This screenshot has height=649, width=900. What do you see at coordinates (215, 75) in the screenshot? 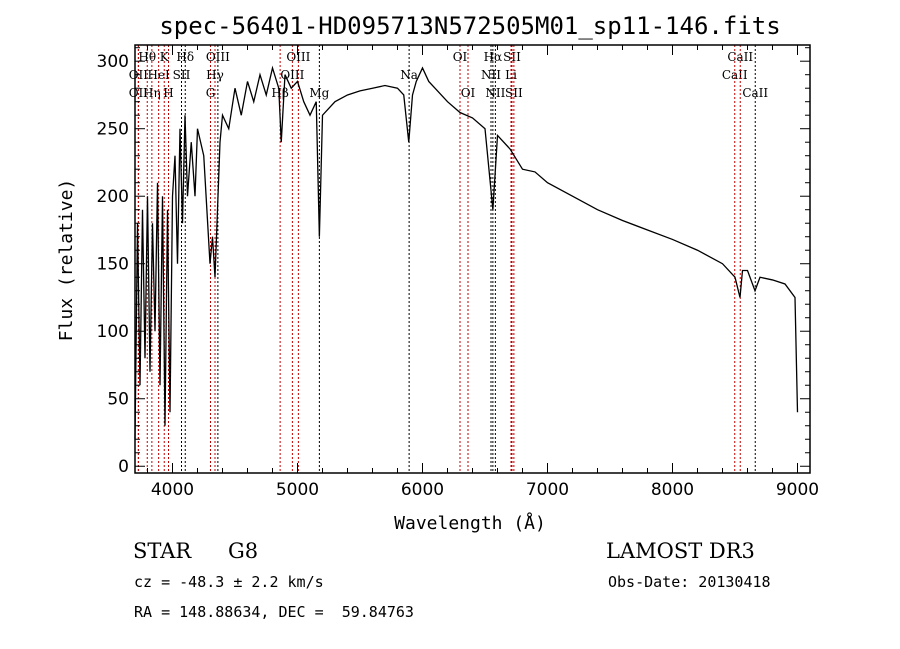
I see `spectral-line-label: Hγ` at bounding box center [215, 75].